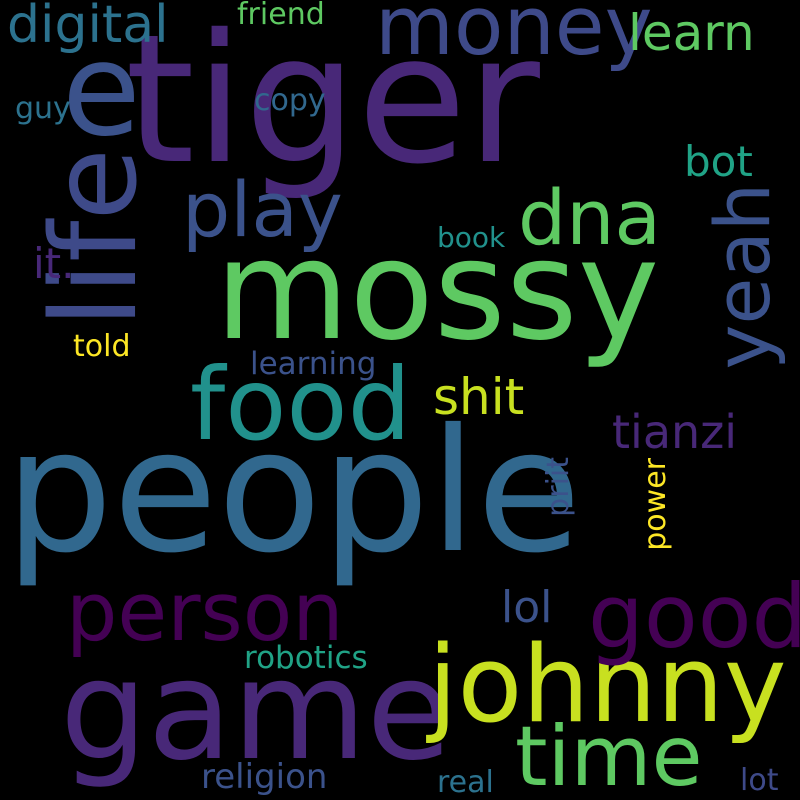  Describe the element at coordinates (301, 404) in the screenshot. I see `word-food: food` at that location.